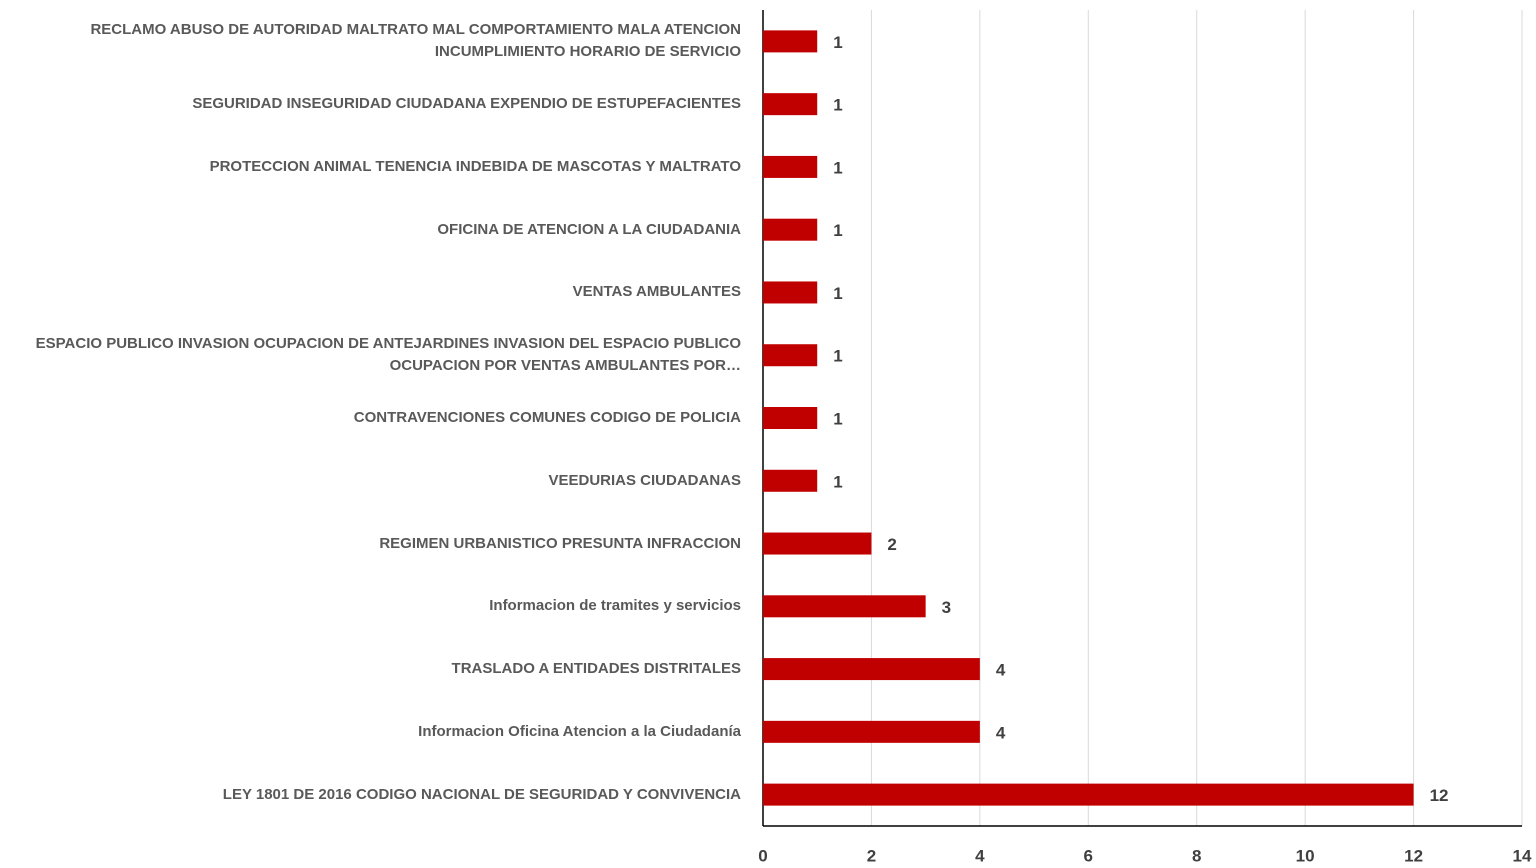 The height and width of the screenshot is (868, 1536). I want to click on x-tick-label: 14, so click(1522, 855).